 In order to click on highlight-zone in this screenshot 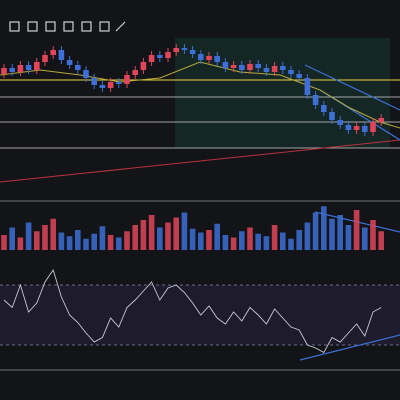, I will do `click(282, 93)`.